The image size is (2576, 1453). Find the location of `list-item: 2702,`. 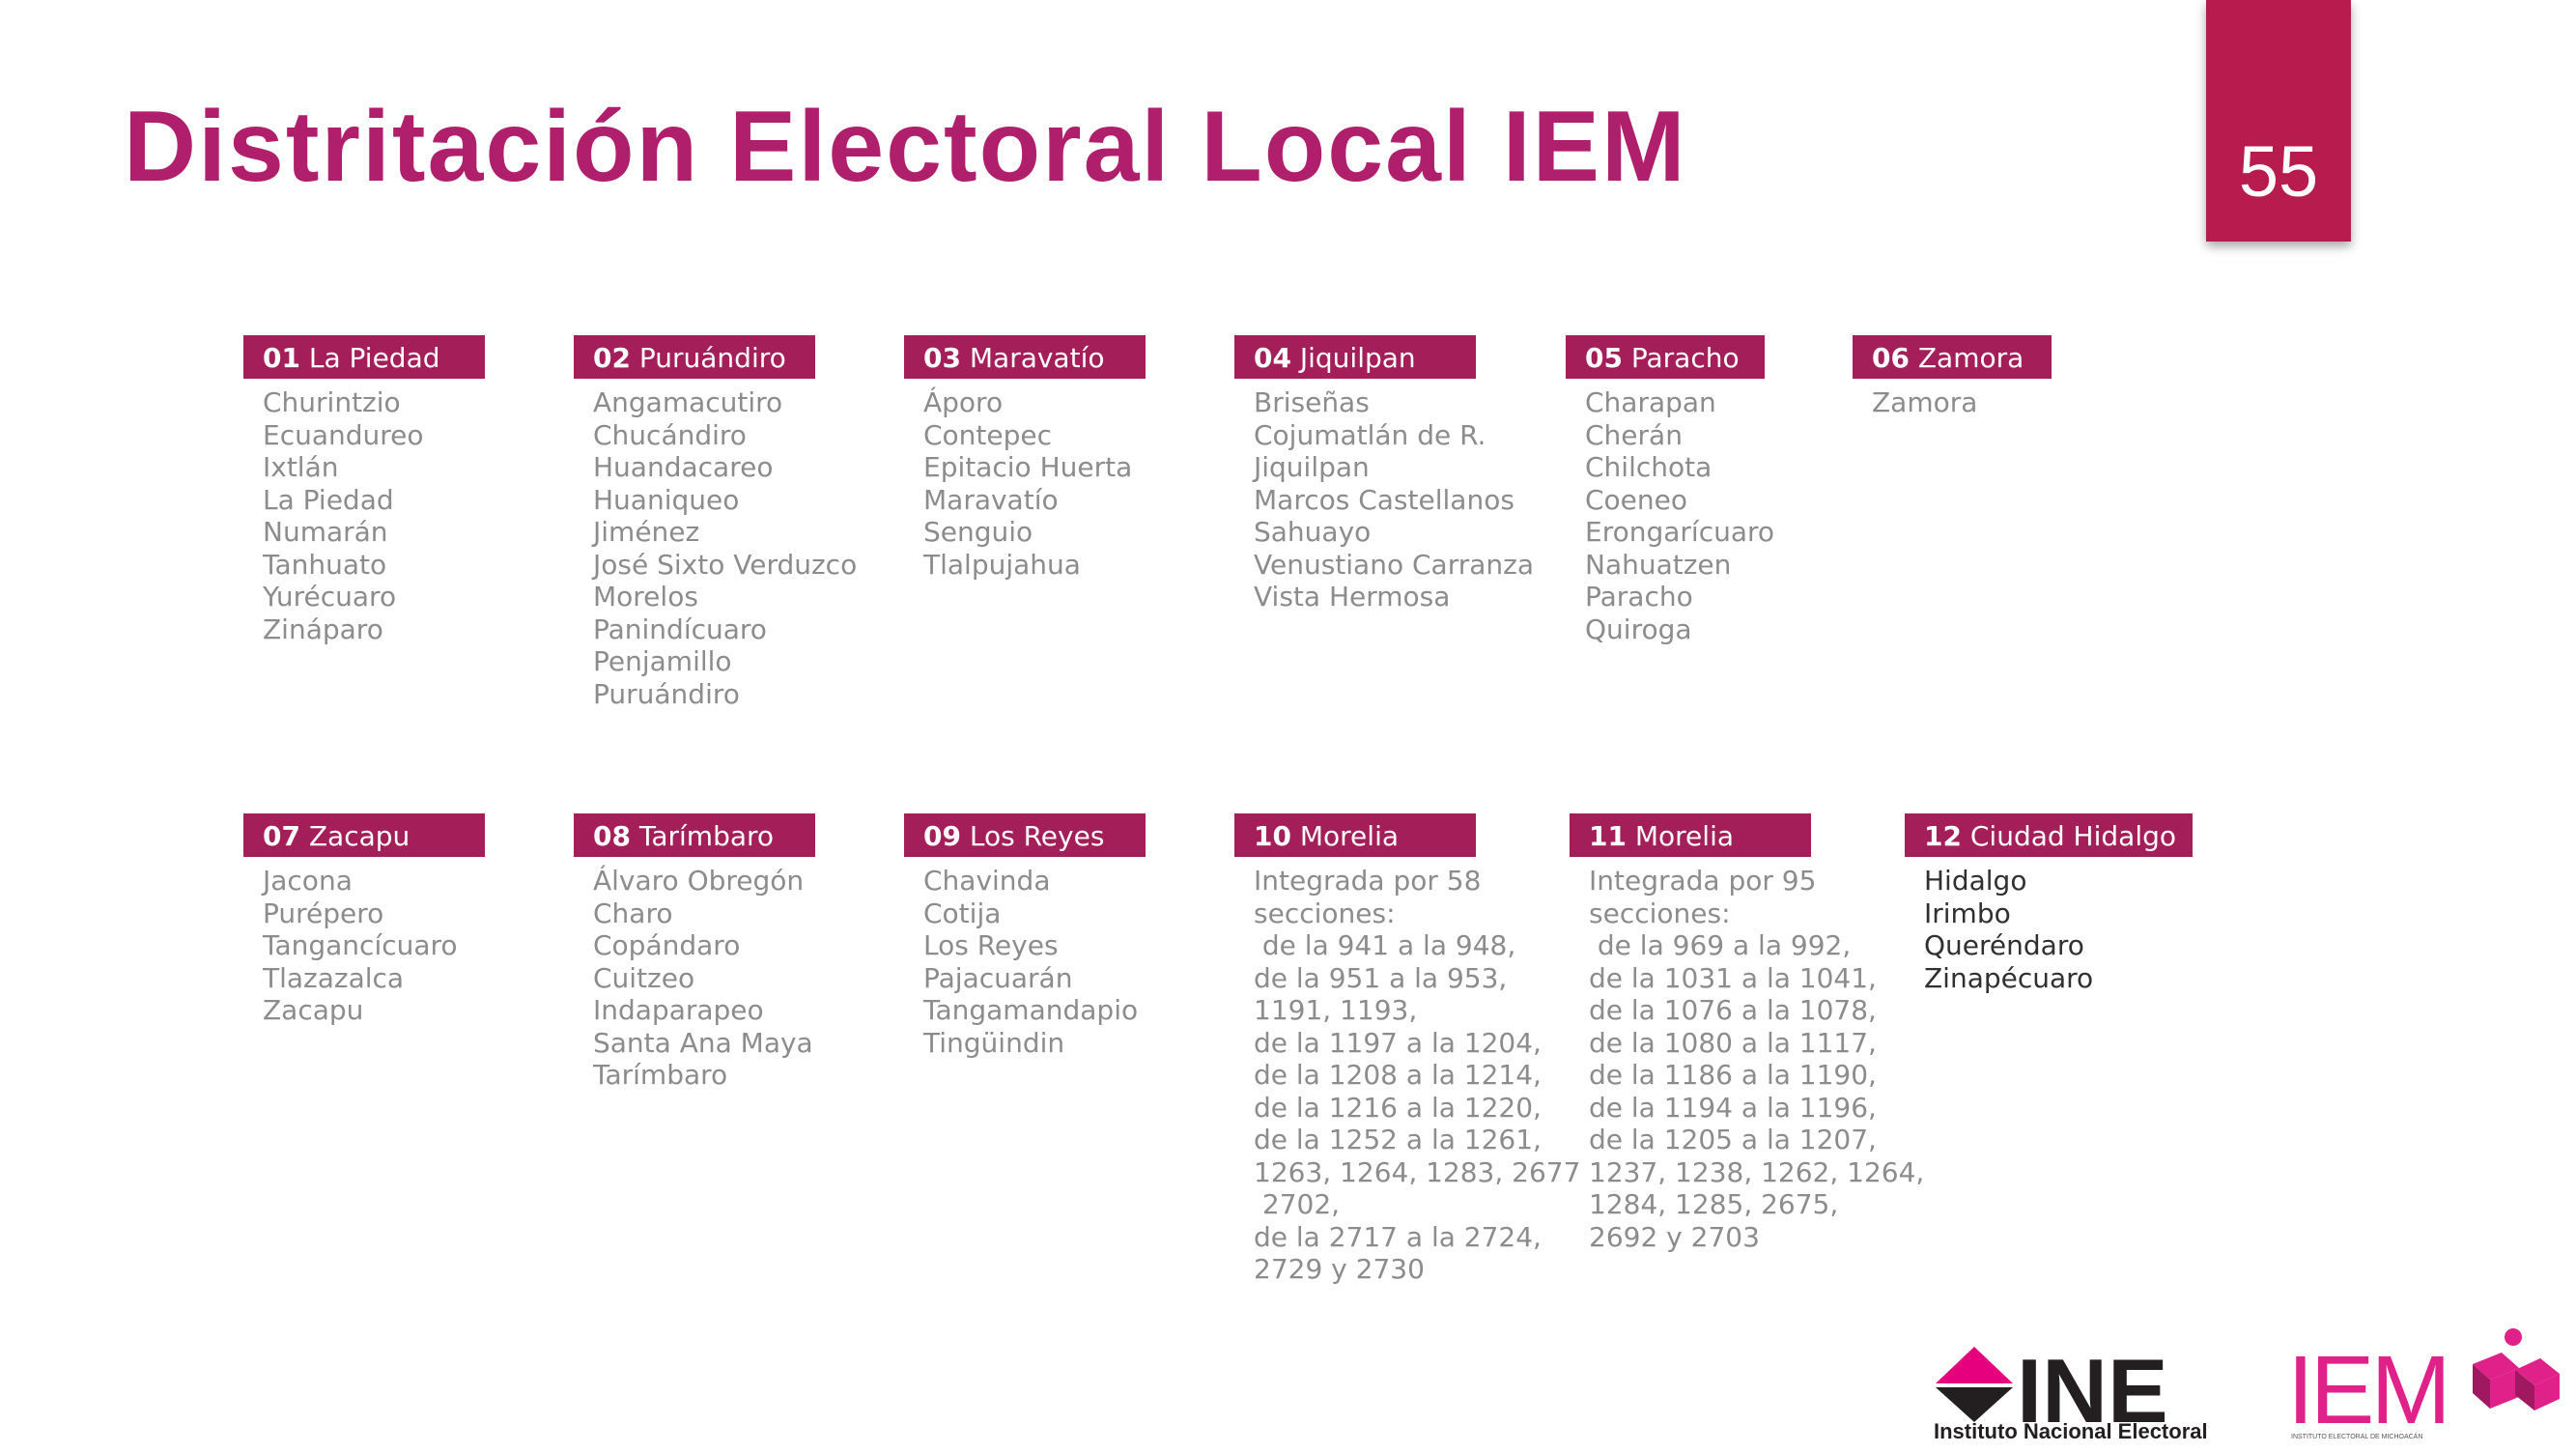

list-item: 2702, is located at coordinates (1297, 1204).